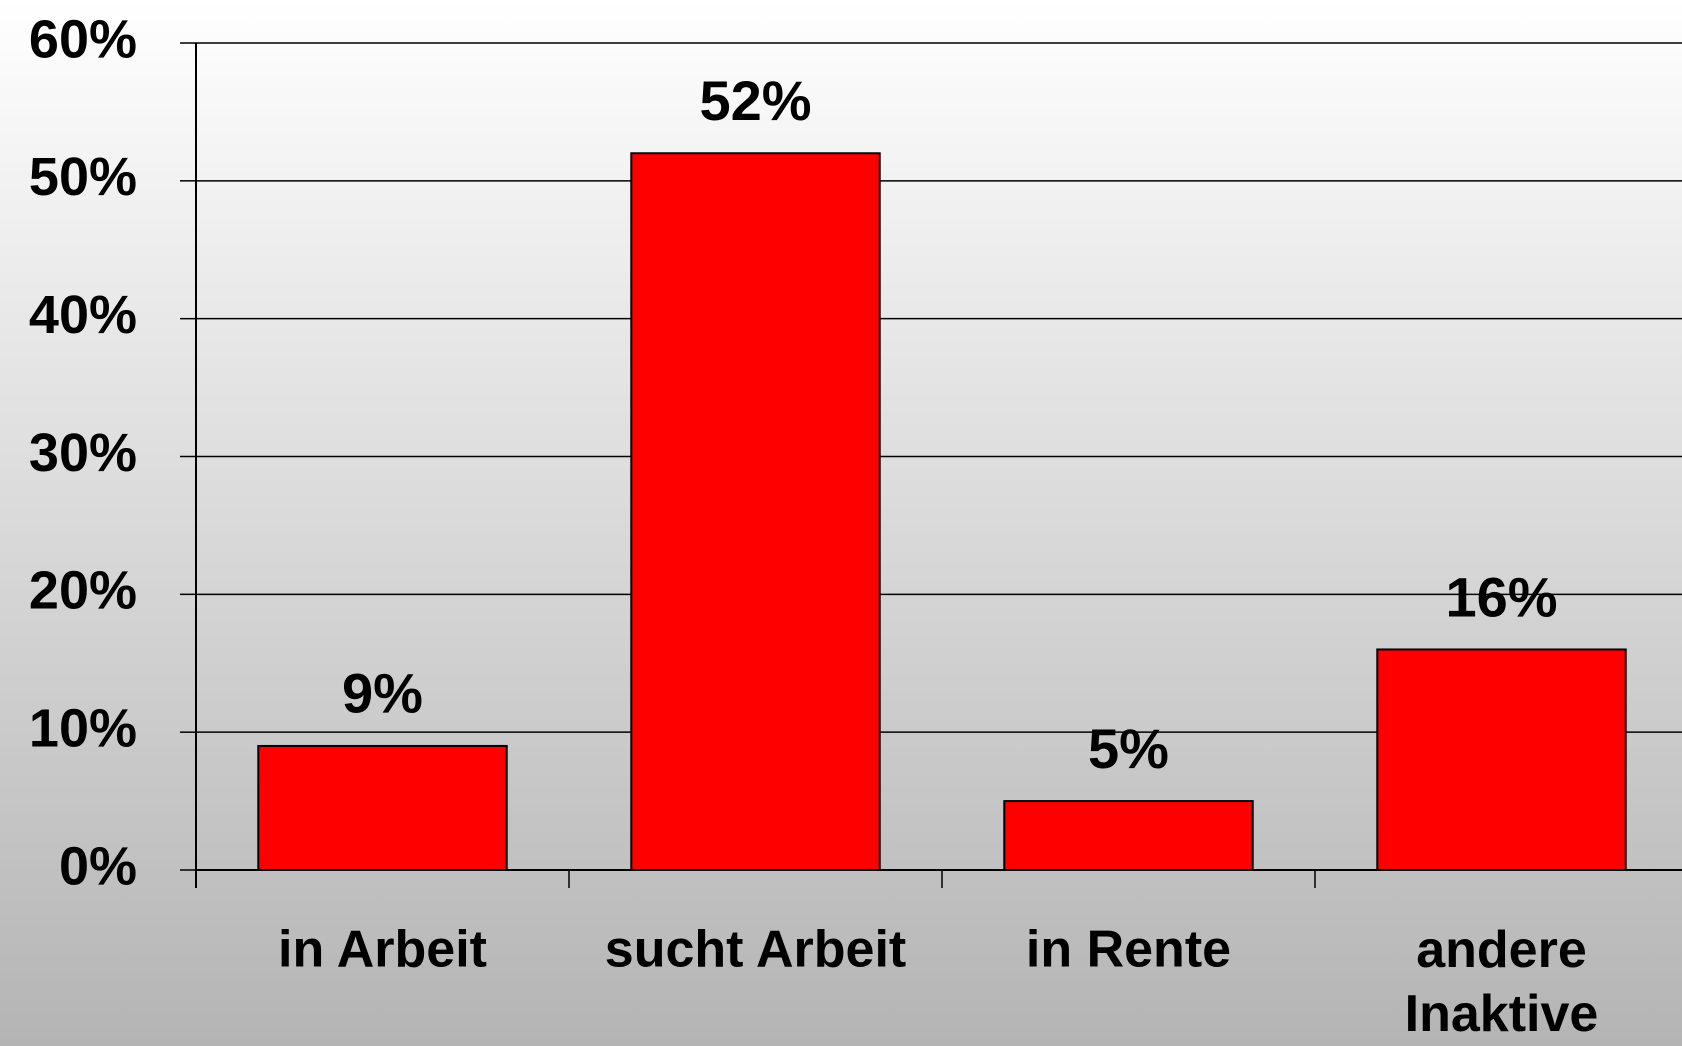  Describe the element at coordinates (382, 693) in the screenshot. I see `value-label: 9%` at that location.